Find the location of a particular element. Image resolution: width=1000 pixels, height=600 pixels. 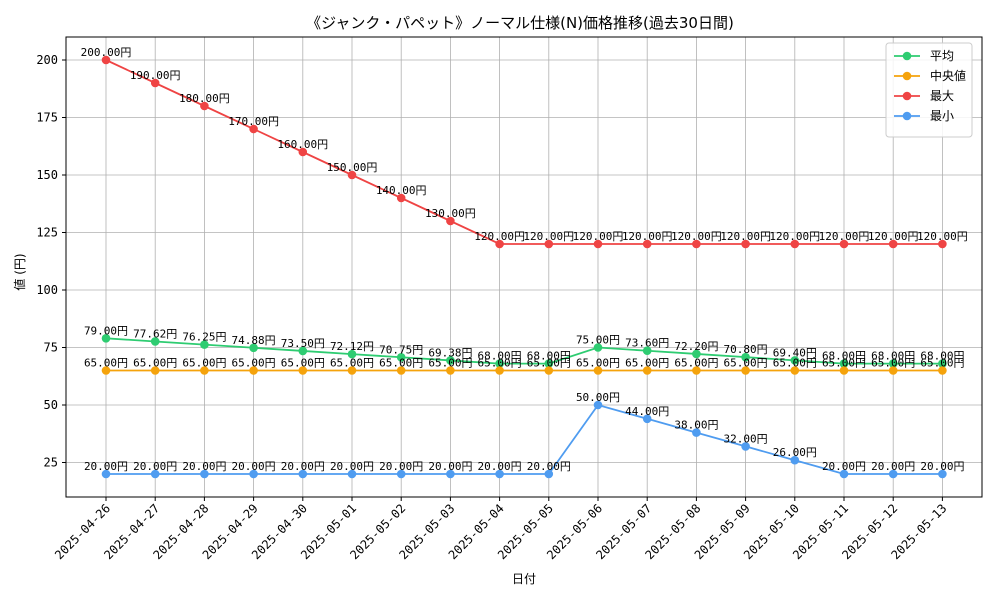

series-line is located at coordinates (524, 351).